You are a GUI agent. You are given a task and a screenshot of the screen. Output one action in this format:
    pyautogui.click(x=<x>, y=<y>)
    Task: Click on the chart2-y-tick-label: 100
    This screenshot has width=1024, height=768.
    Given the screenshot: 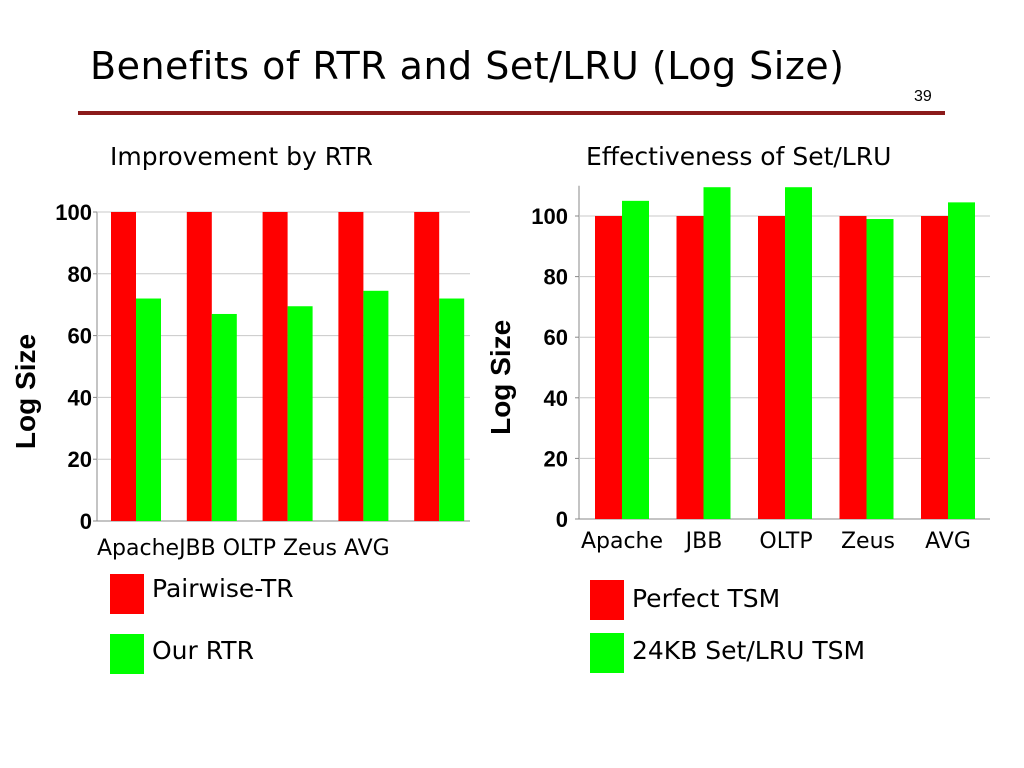 What is the action you would take?
    pyautogui.click(x=549, y=216)
    